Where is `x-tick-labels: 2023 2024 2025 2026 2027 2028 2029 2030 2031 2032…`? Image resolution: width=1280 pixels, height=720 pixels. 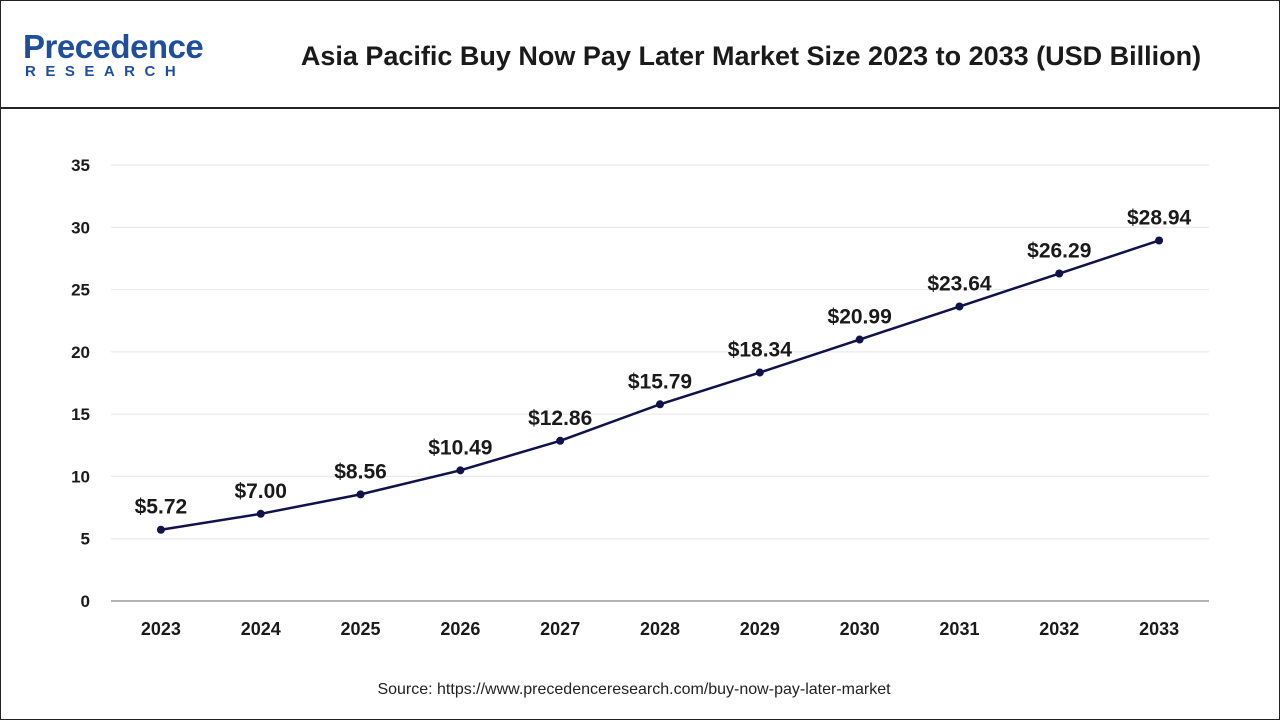
x-tick-labels: 2023 2024 2025 2026 2027 2028 2029 2030 2031 2032… is located at coordinates (660, 629).